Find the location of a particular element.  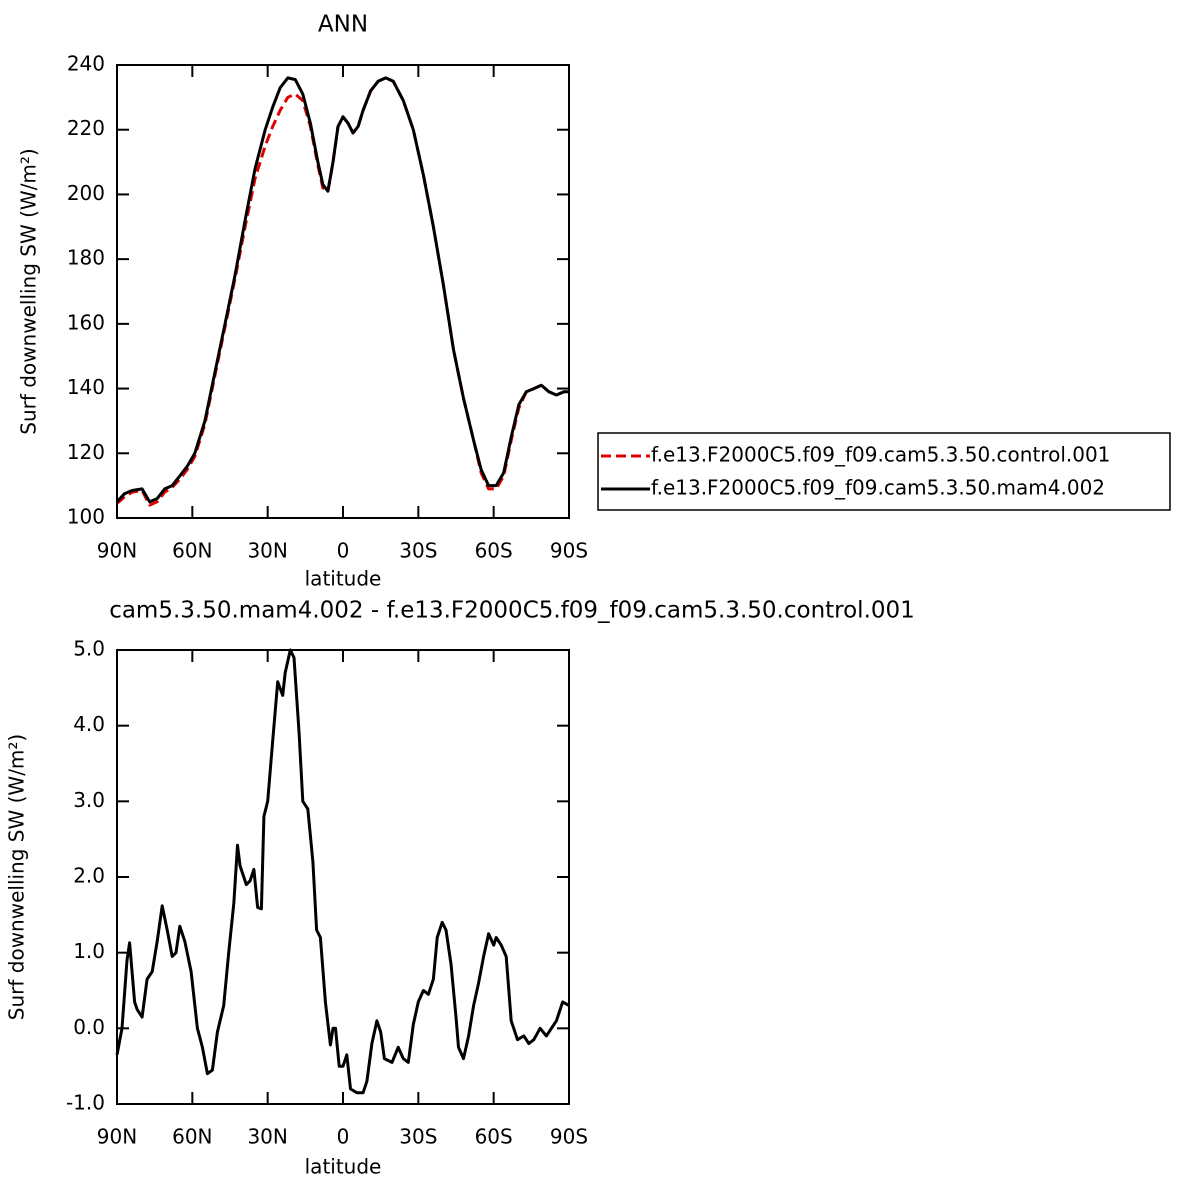

y-tick-label: 4.0 is located at coordinates (89, 724).